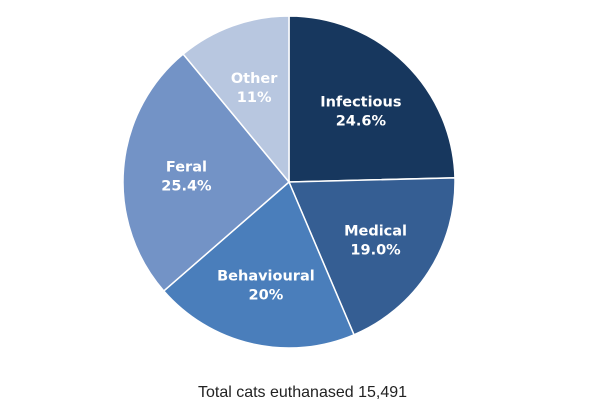 The image size is (605, 418). I want to click on slice-value-behavioural: 20%, so click(266, 295).